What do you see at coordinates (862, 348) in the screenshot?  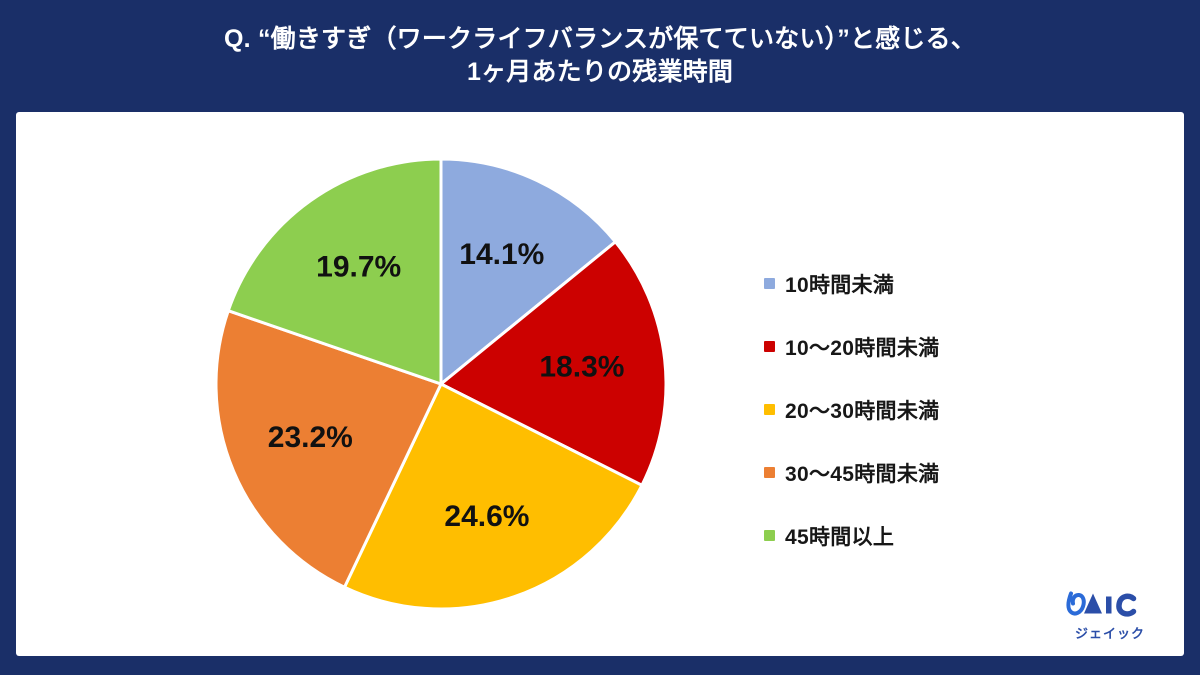 I see `legend-item-label: 10～20時間未満` at bounding box center [862, 348].